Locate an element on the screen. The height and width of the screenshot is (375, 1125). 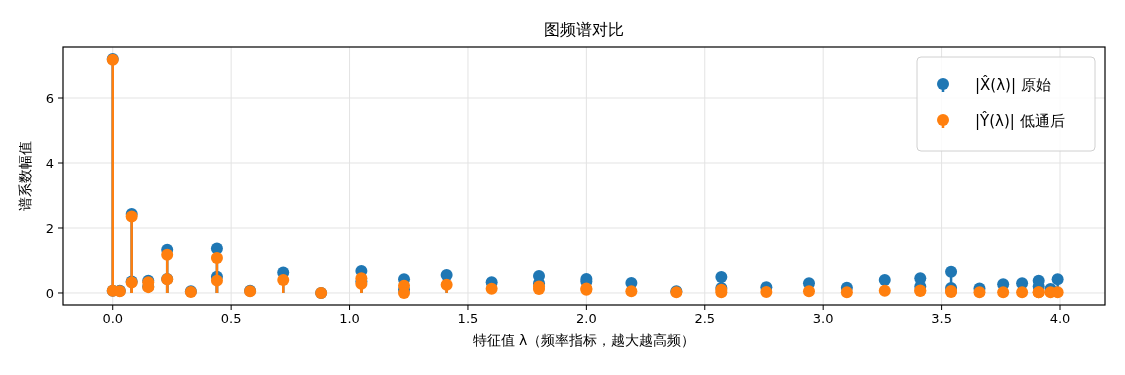
x-axis-title: 特征值 λ（频率指标，越大越高频） is located at coordinates (584, 340).